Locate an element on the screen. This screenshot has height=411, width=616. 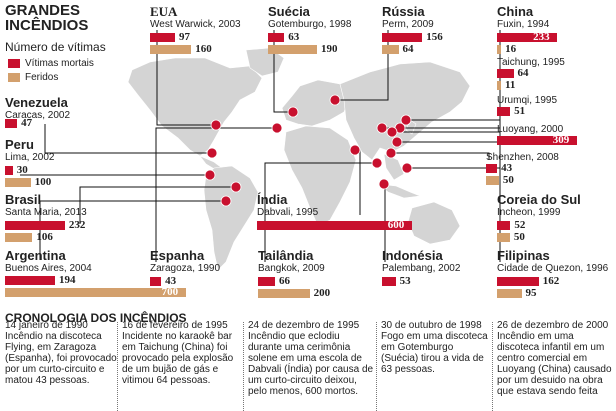
bar-deaths-china is located at coordinates (527, 37).